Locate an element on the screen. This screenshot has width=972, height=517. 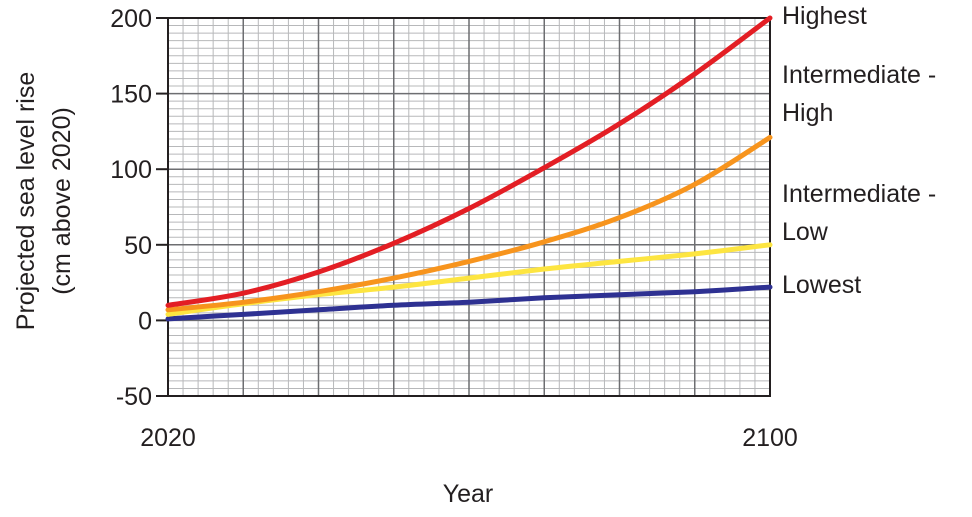
y-axis-title: Projected sea level rise (cm above 2020) is located at coordinates (44, 201).